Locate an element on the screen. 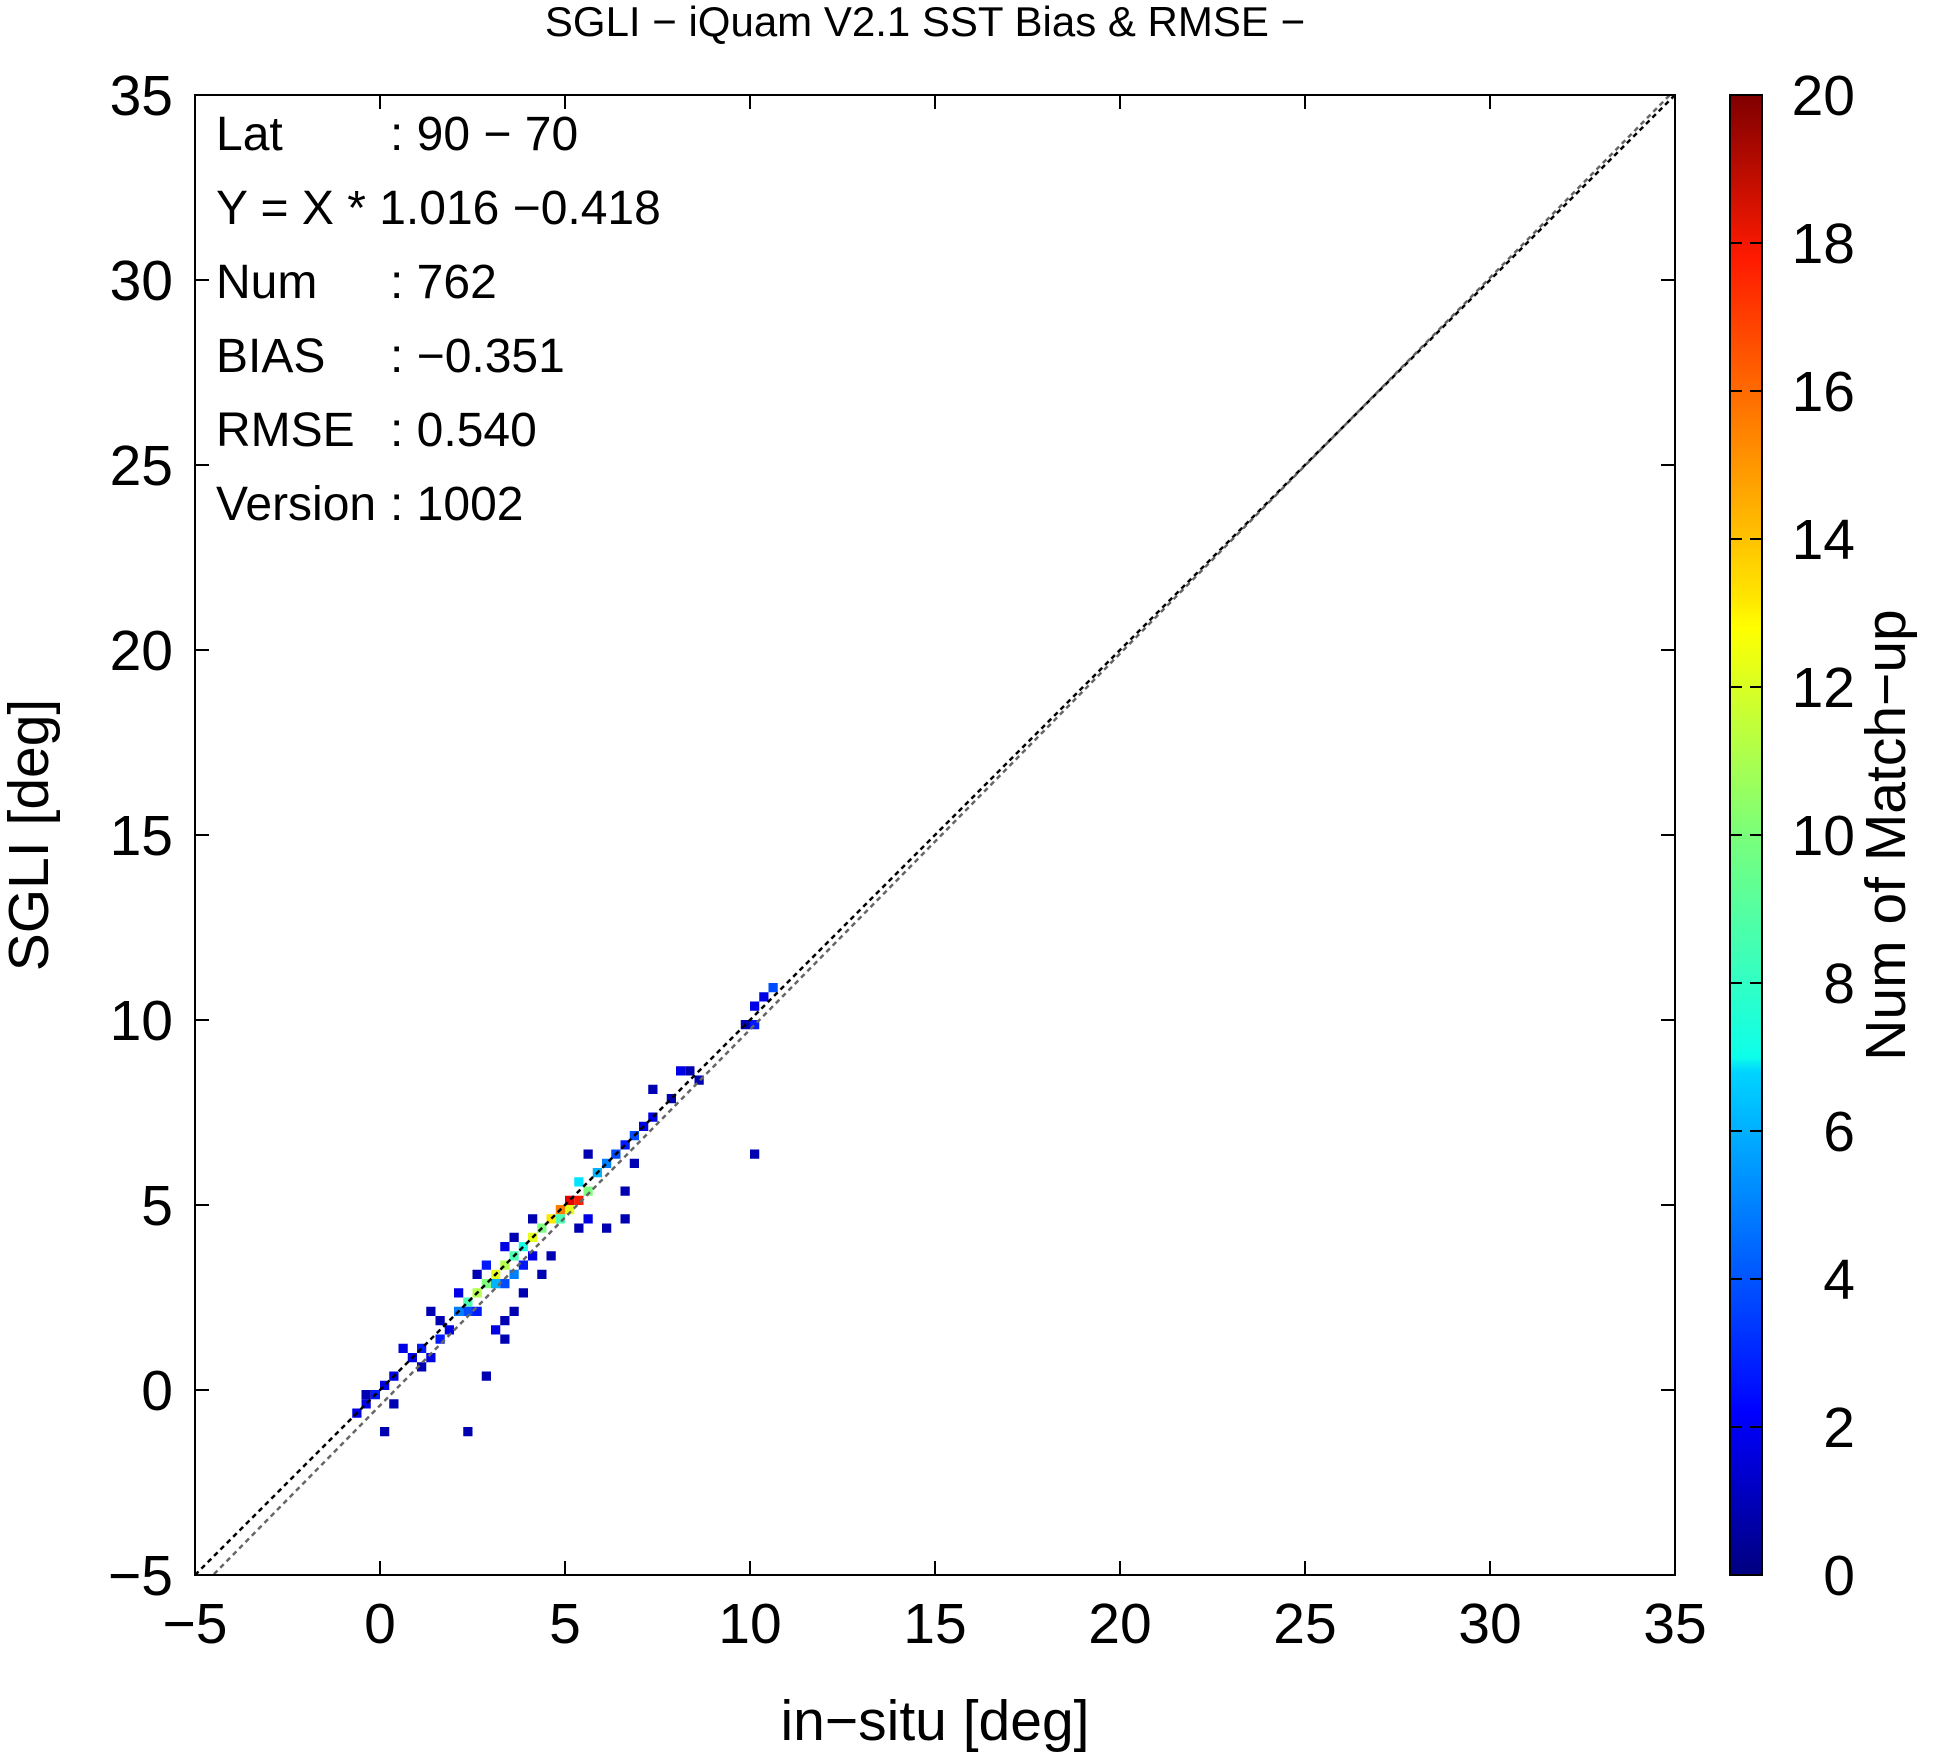 The width and height of the screenshot is (1945, 1755). stat-value: : 90 − 70 is located at coordinates (484, 134).